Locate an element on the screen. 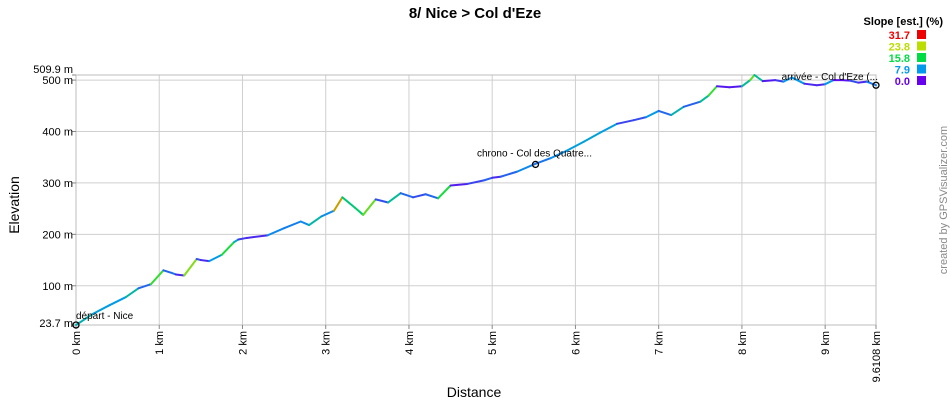  y-tick-label: 100 m is located at coordinates (57, 287).